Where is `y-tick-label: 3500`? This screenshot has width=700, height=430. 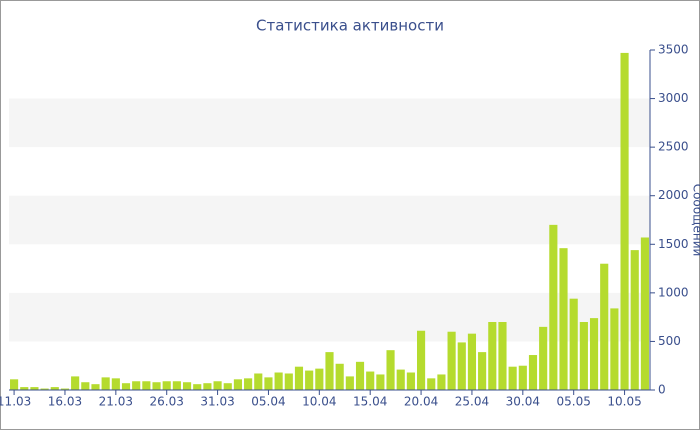
y-tick-label: 3500 is located at coordinates (673, 50).